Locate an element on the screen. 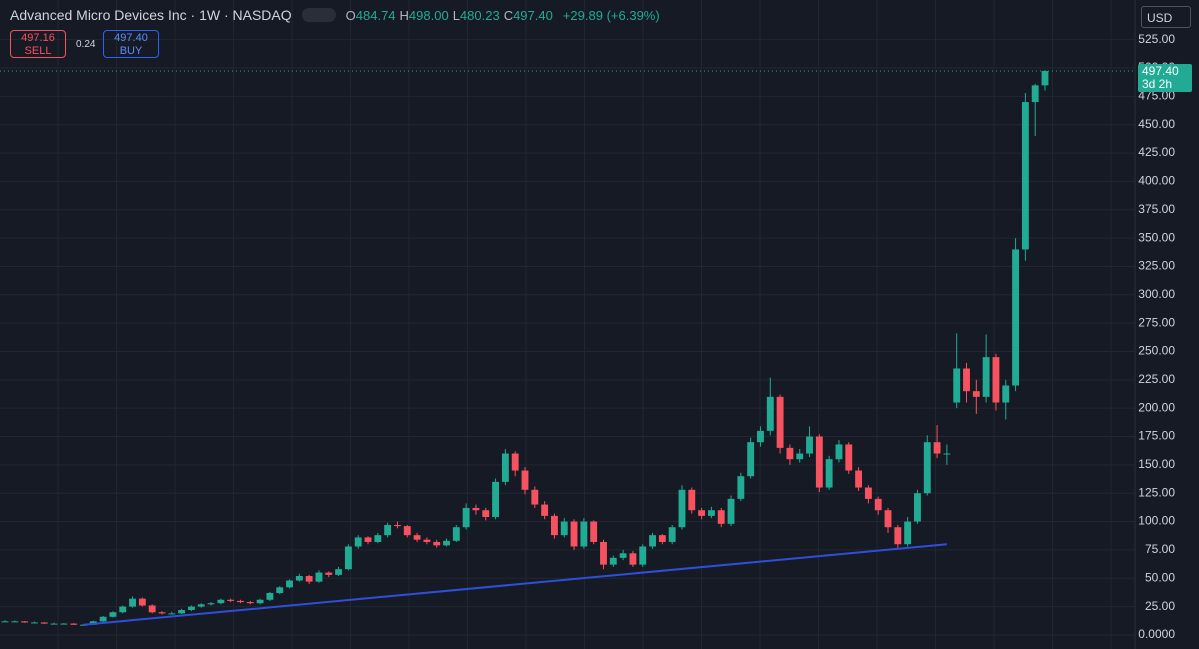 The height and width of the screenshot is (649, 1199). countdown: 3d 2h is located at coordinates (1157, 84).